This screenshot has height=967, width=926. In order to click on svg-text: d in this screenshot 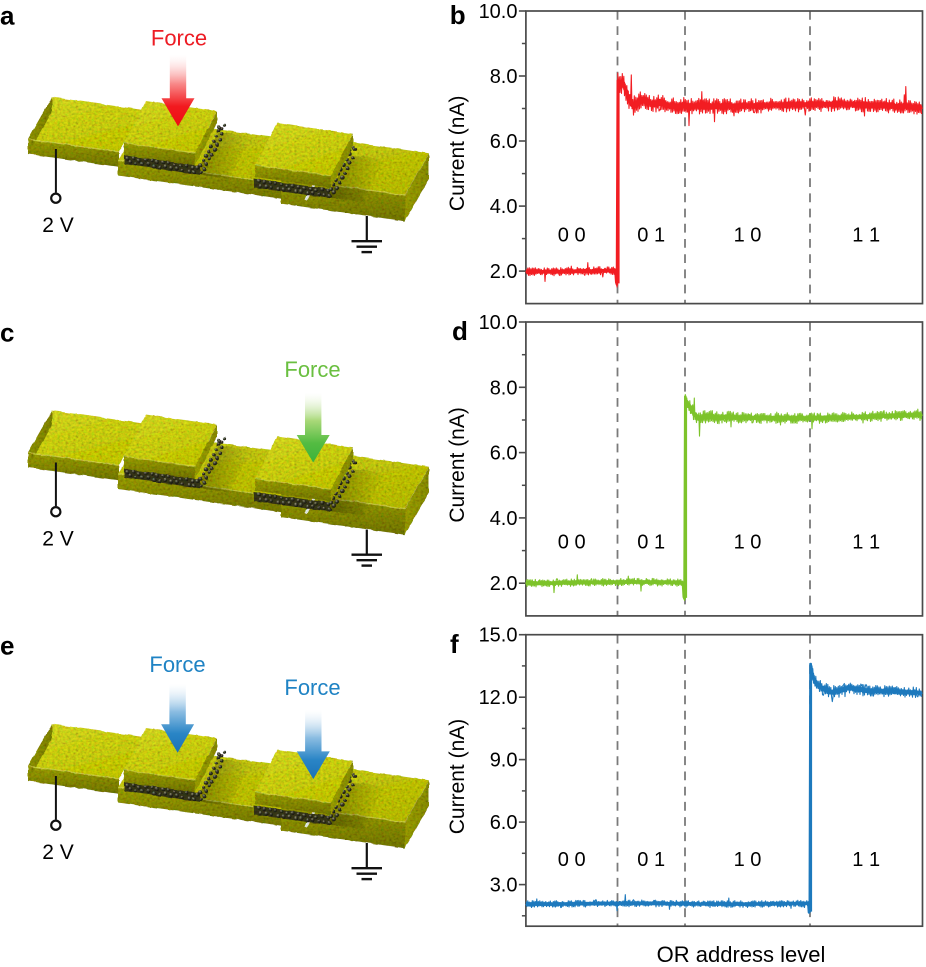, I will do `click(460, 331)`.